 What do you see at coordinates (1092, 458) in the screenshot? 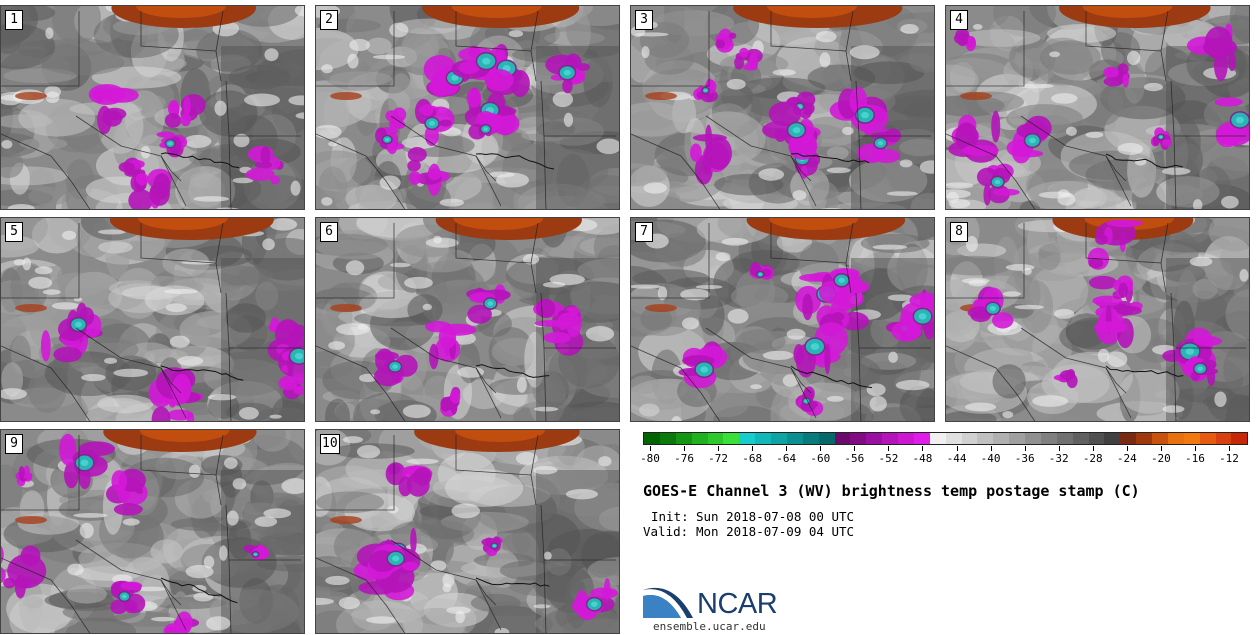
I see `tick-label: -28` at bounding box center [1092, 458].